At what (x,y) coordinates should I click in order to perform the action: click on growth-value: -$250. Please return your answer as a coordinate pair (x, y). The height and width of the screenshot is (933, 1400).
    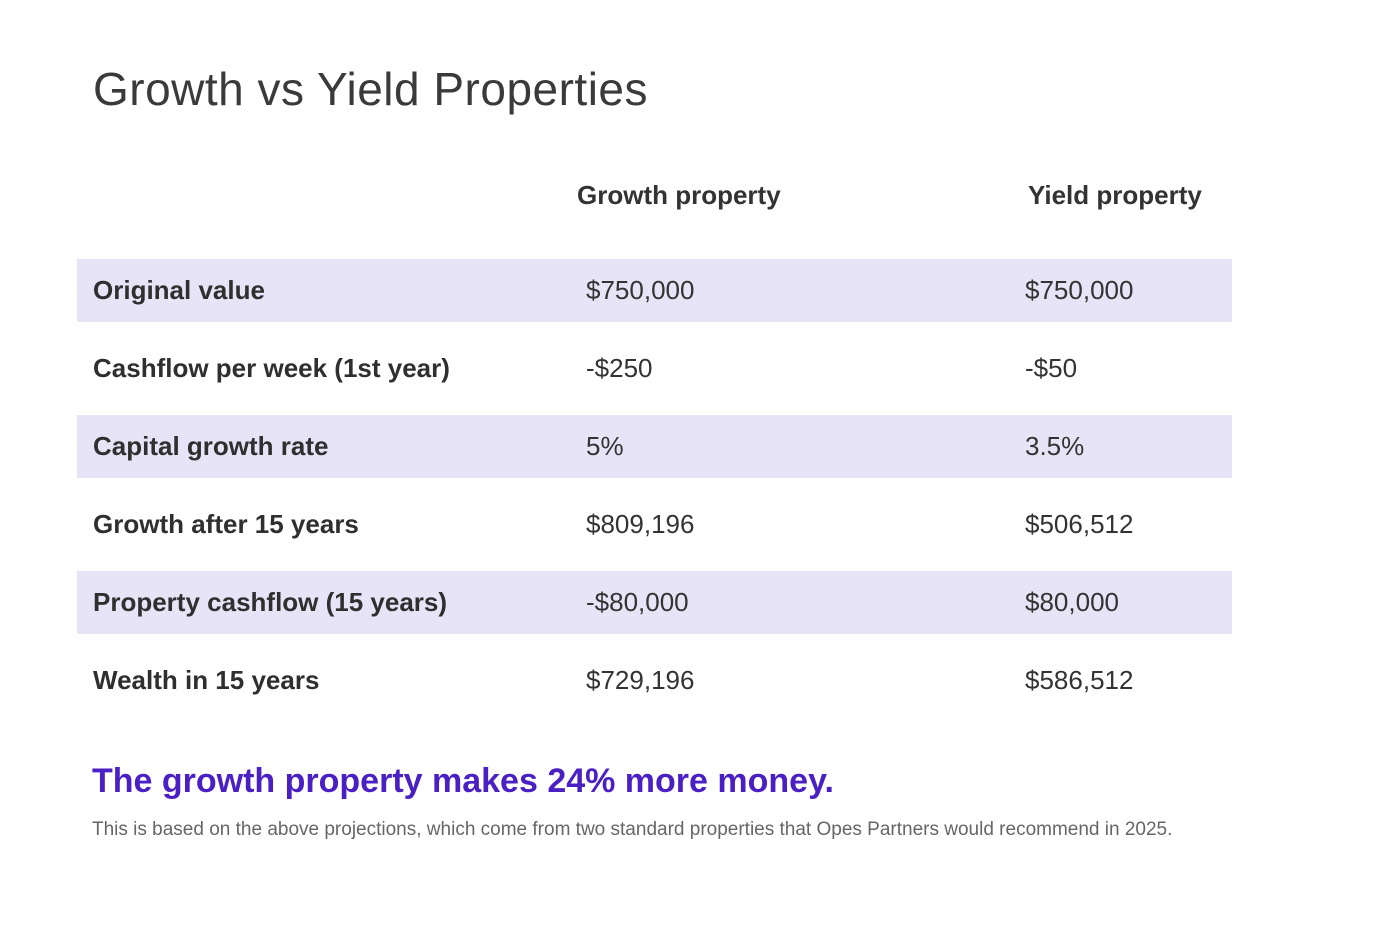
    Looking at the image, I should click on (619, 368).